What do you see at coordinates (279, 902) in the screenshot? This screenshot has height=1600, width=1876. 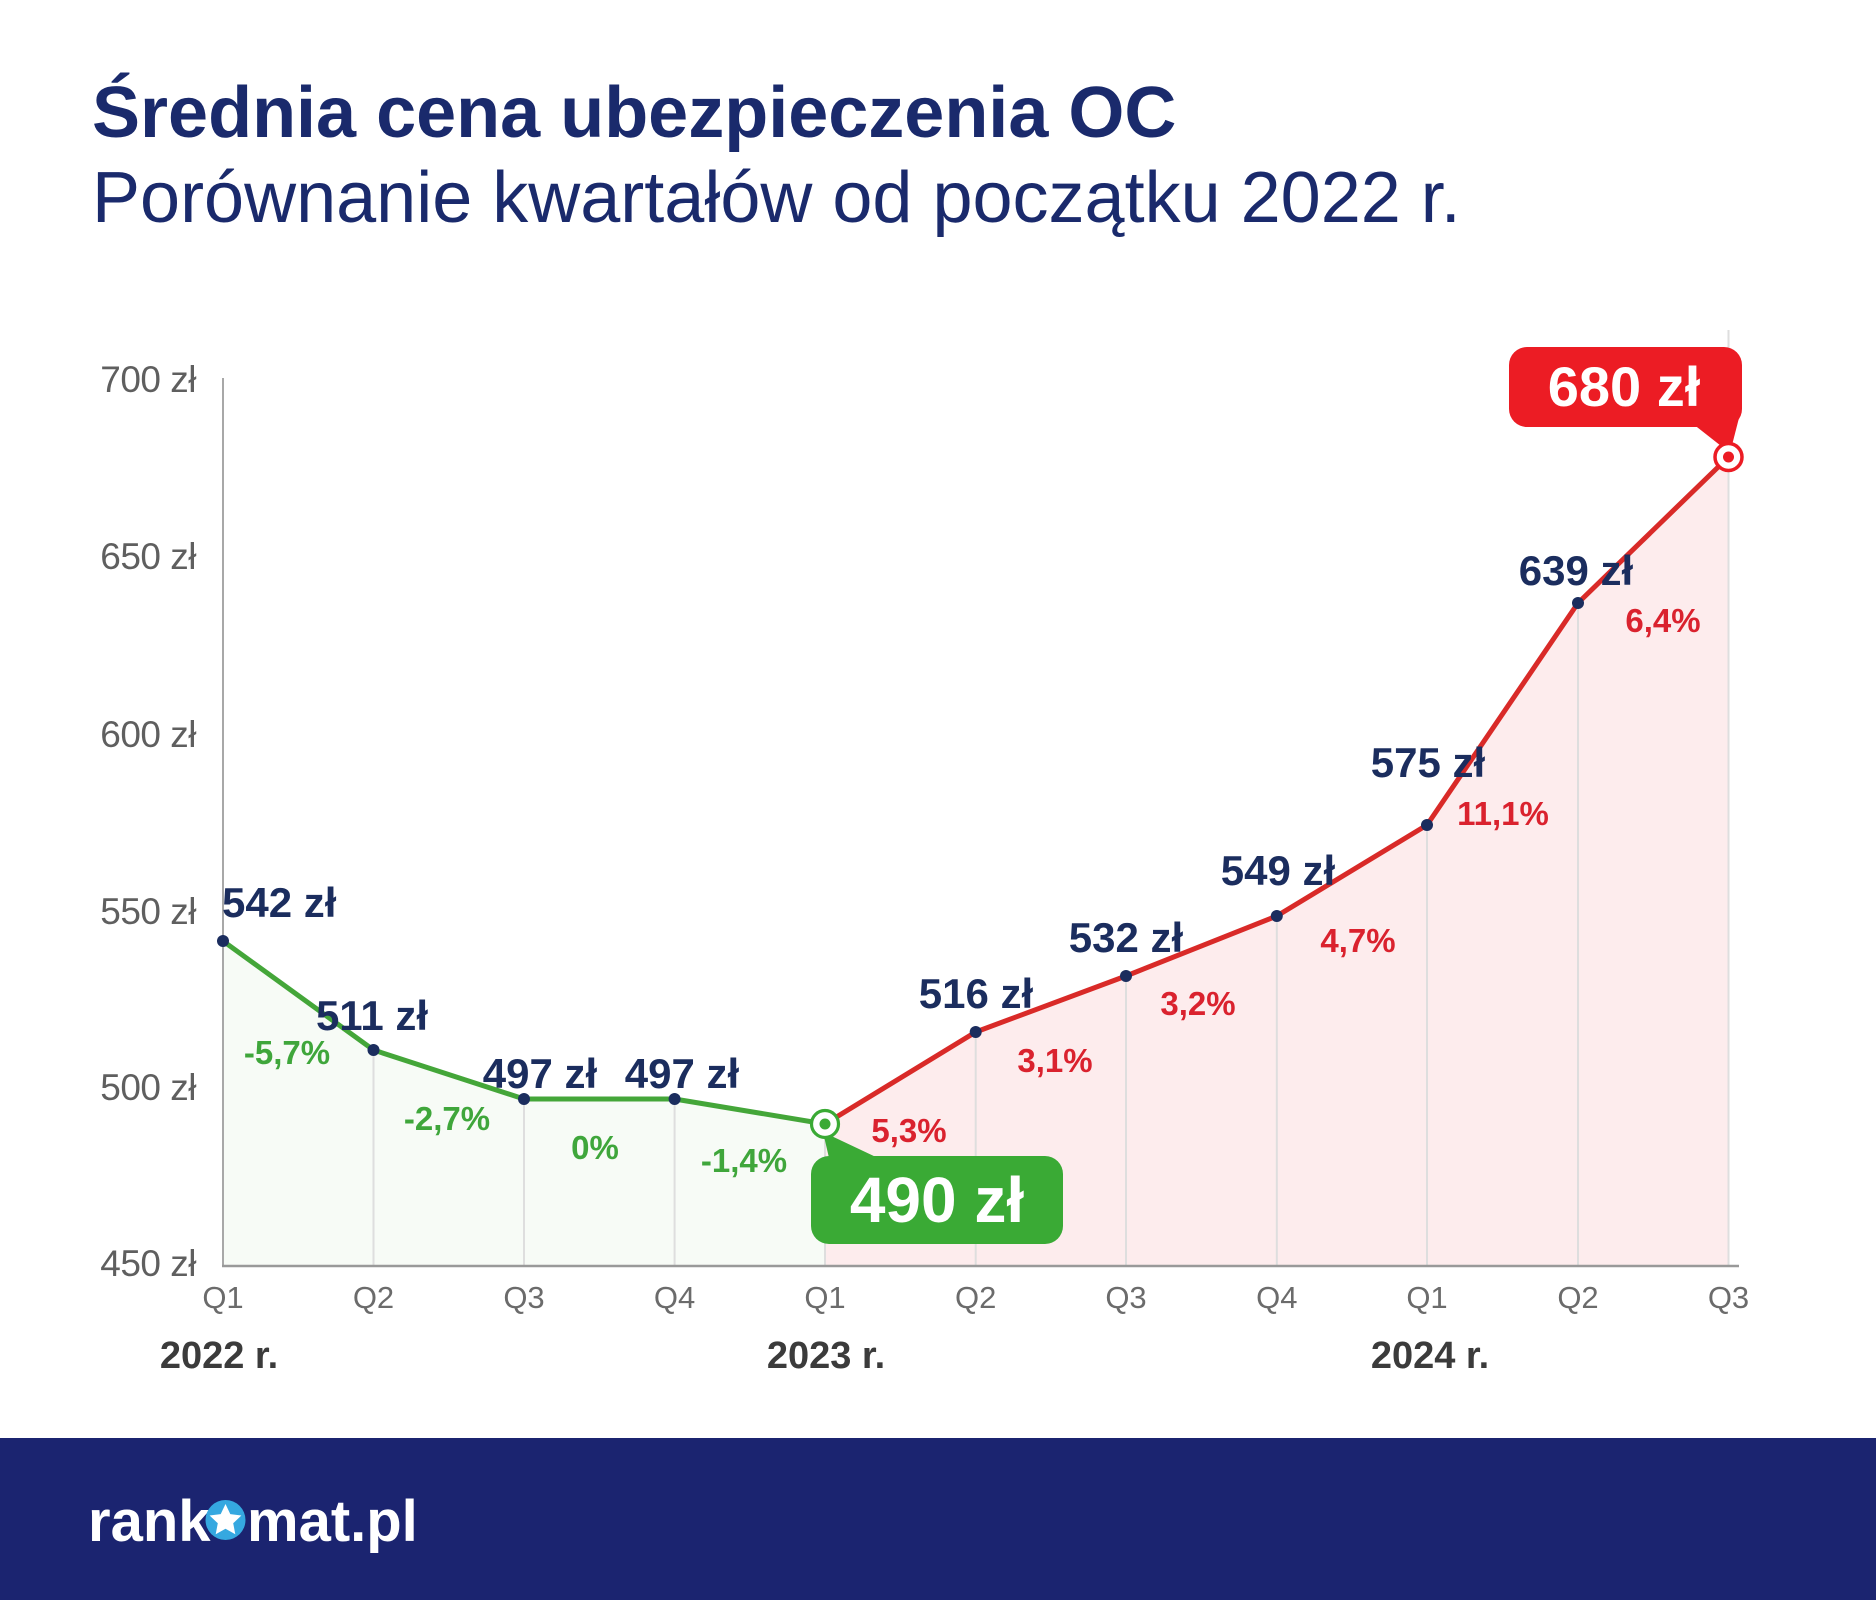 I see `svg-text: 542 zł` at bounding box center [279, 902].